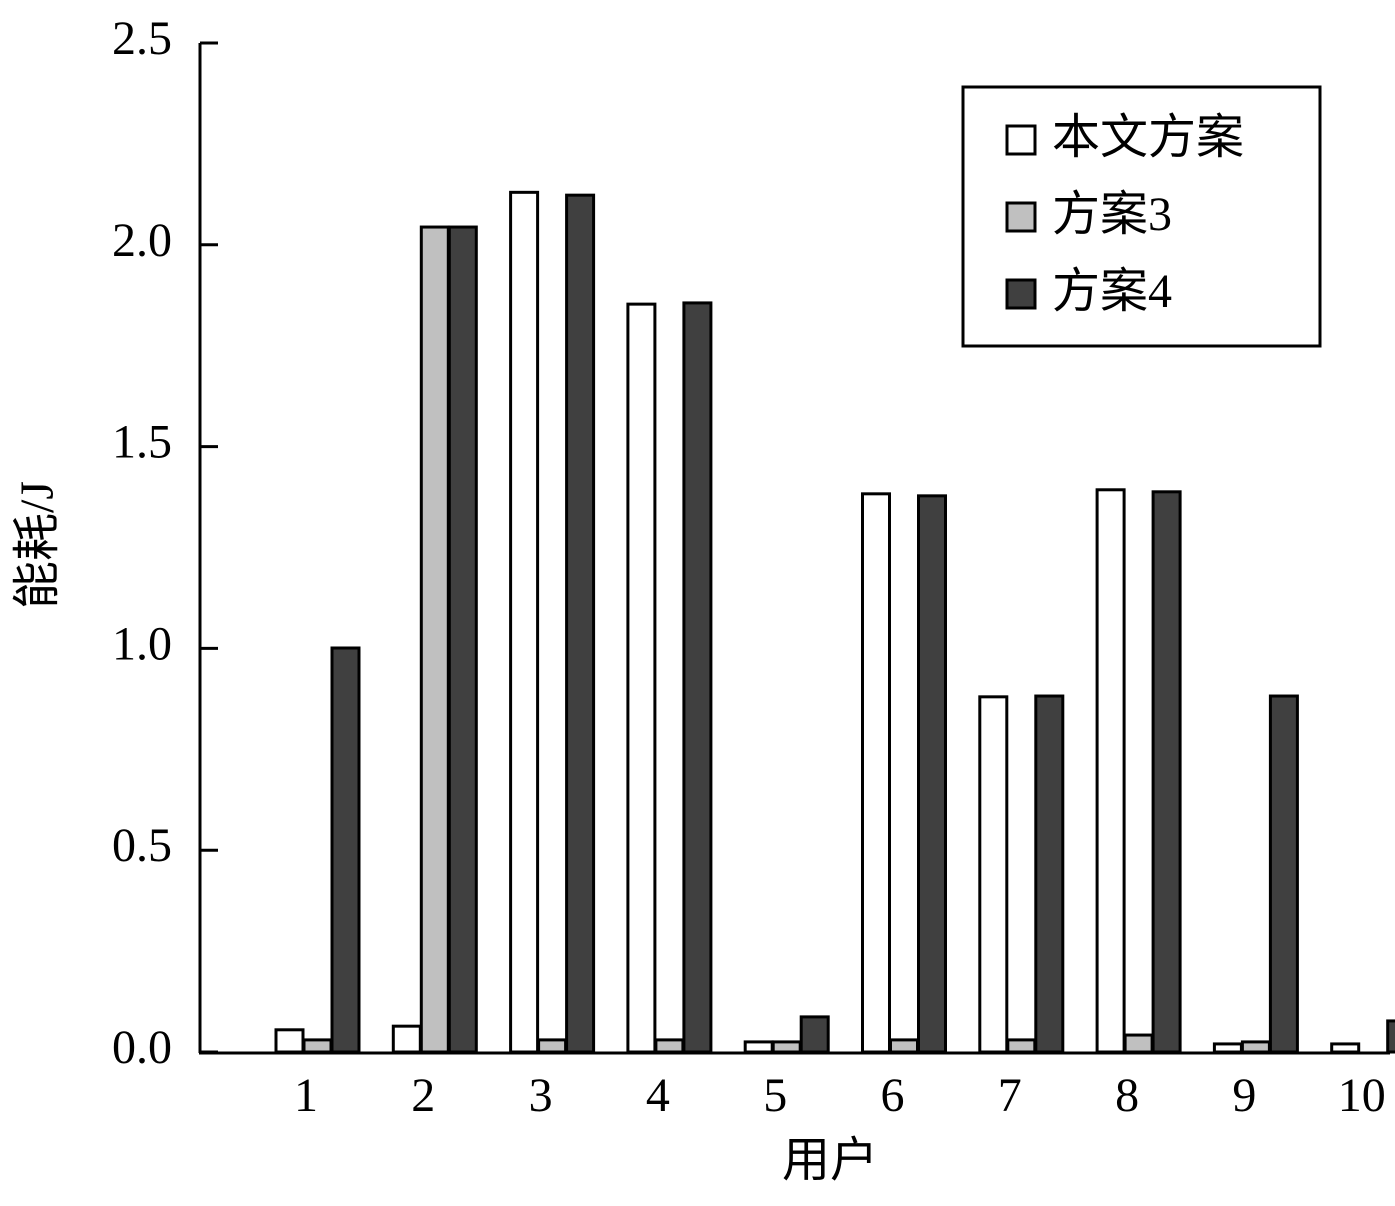  Describe the element at coordinates (423, 1095) in the screenshot. I see `x-tick-label: 2` at that location.